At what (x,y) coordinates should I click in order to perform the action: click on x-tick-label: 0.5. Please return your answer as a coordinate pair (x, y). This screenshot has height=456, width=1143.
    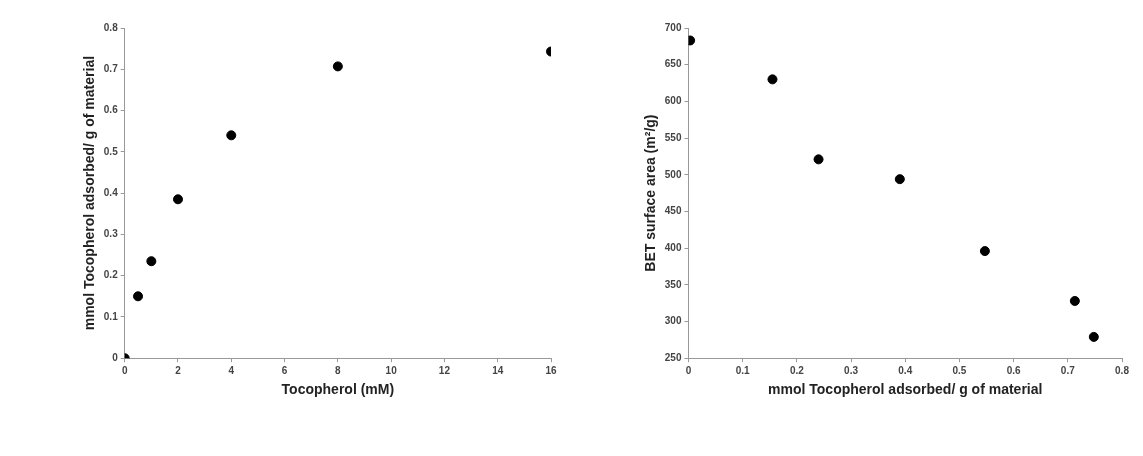
    Looking at the image, I should click on (959, 370).